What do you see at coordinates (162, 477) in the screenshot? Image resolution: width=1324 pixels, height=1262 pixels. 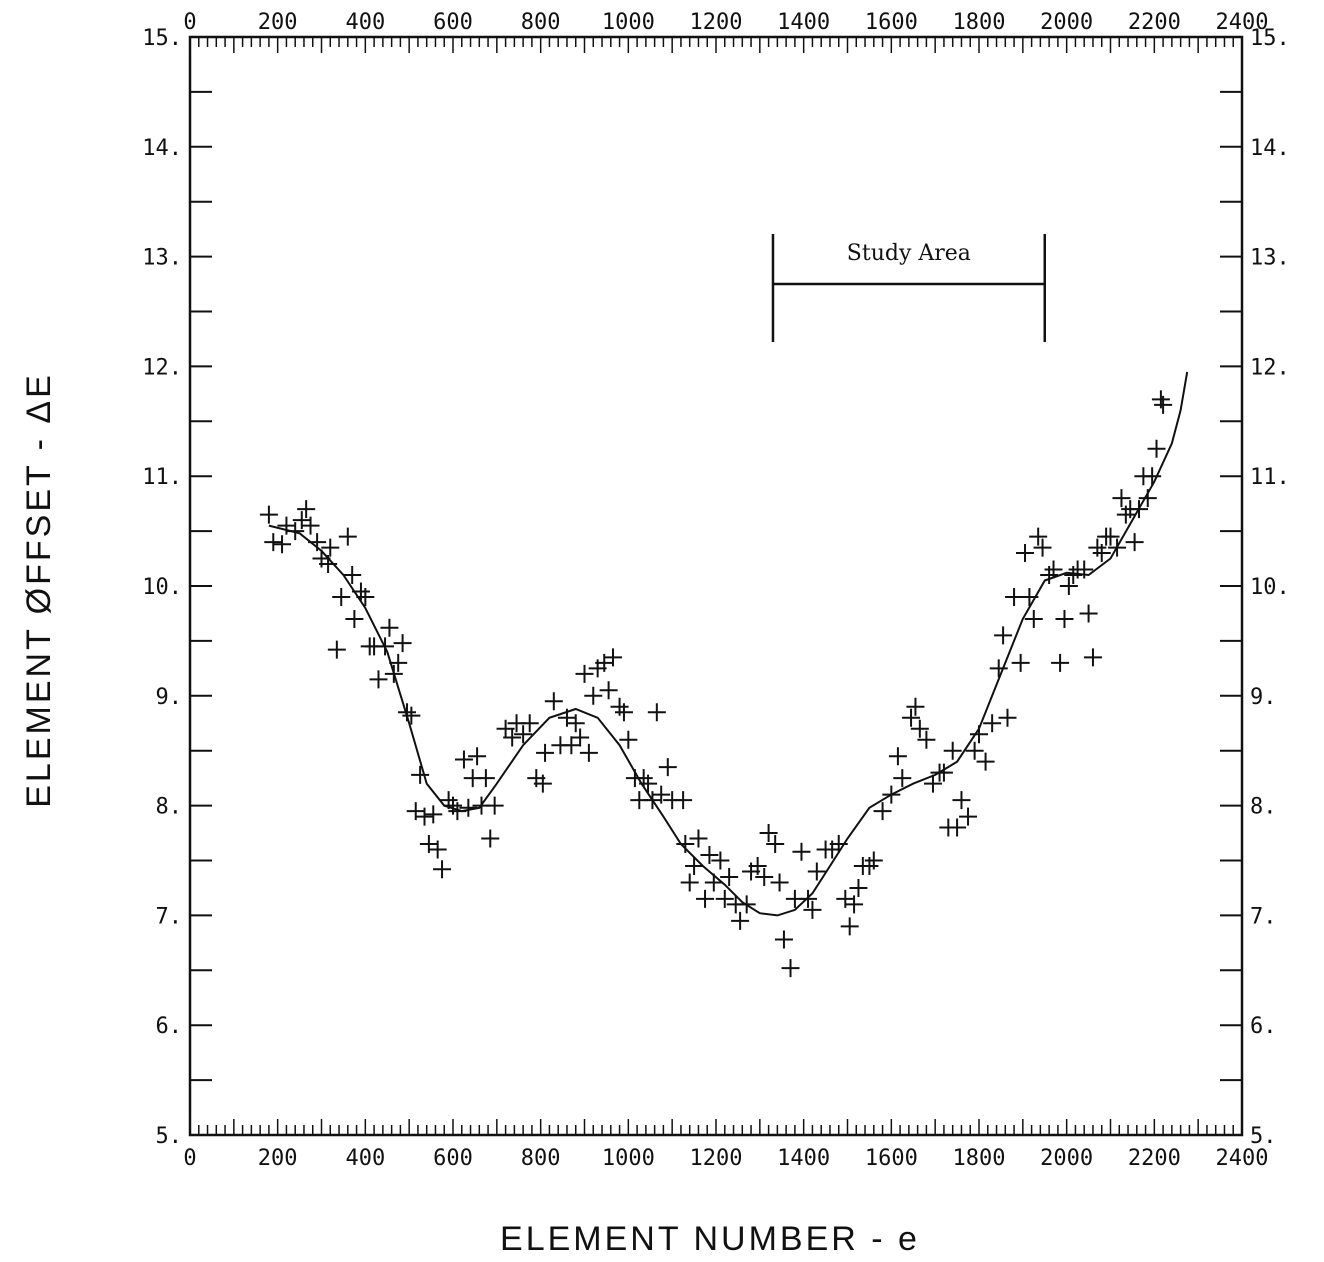 I see `y-tick-label-left: 11.` at bounding box center [162, 477].